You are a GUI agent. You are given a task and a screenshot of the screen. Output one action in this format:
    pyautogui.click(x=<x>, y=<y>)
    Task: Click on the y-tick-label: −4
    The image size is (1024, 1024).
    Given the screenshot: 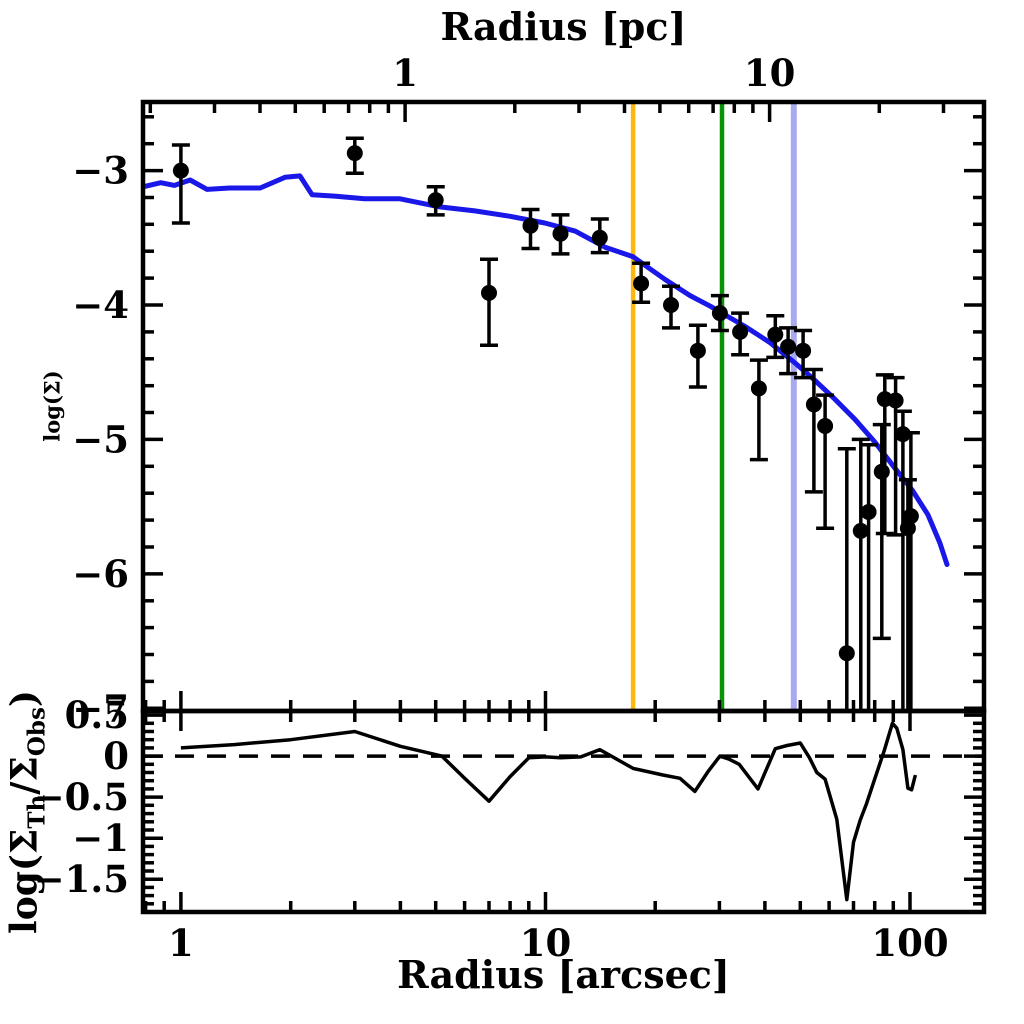 What is the action you would take?
    pyautogui.click(x=100, y=305)
    